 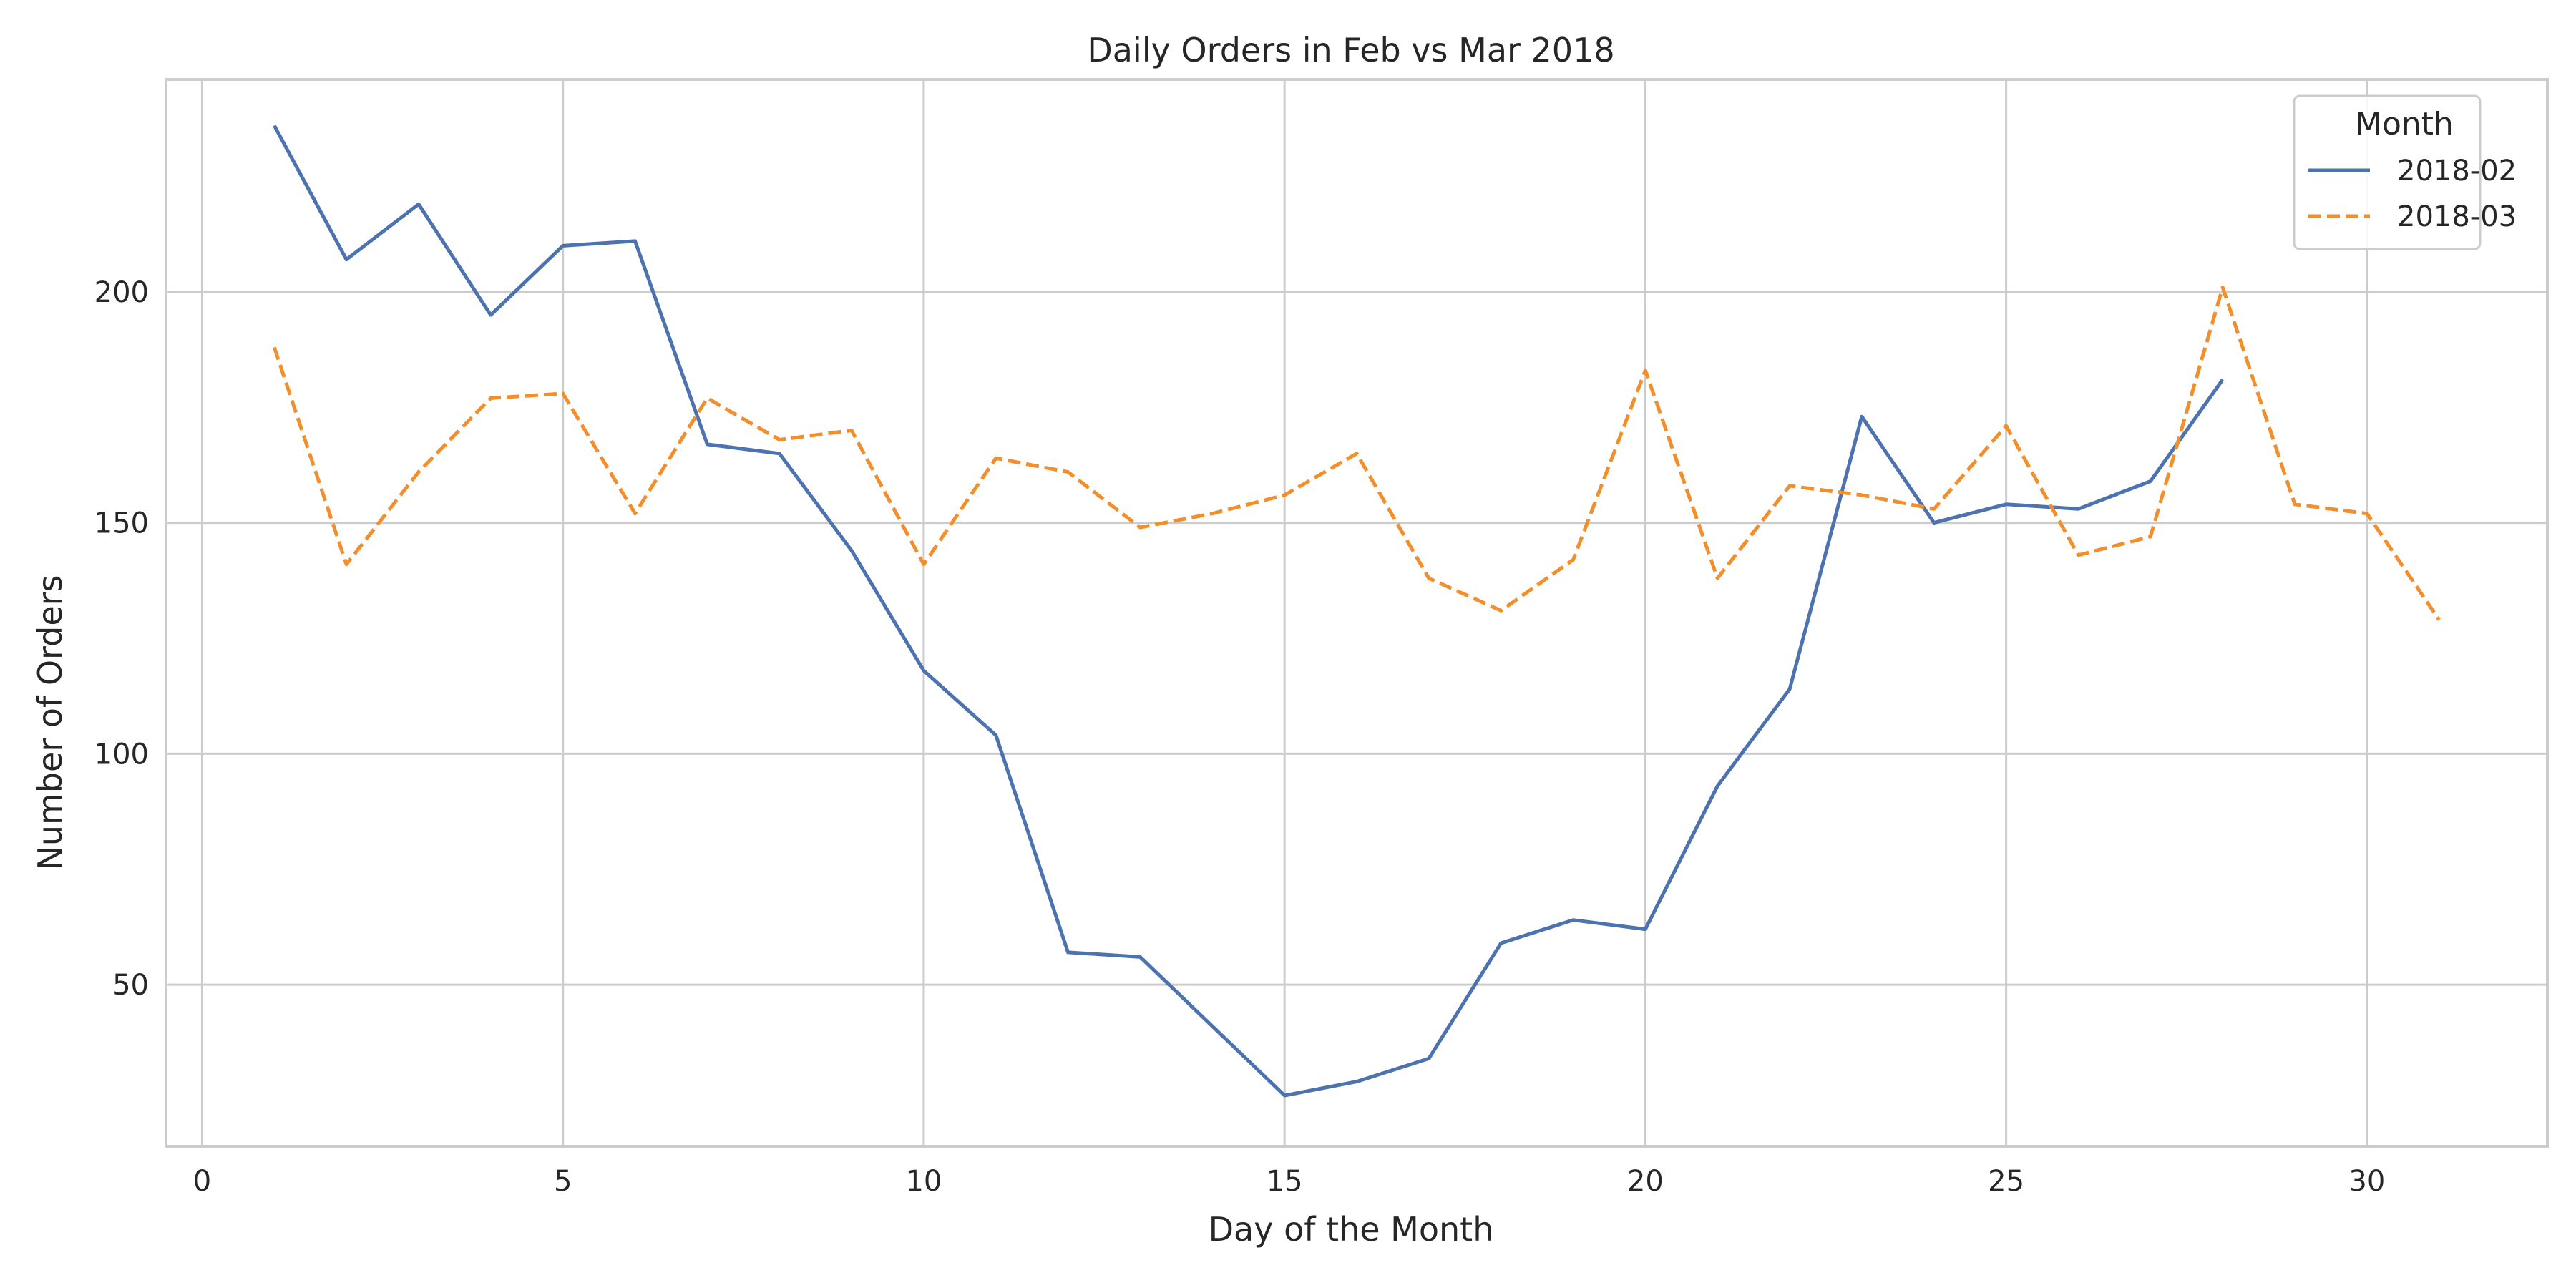 What do you see at coordinates (202, 1181) in the screenshot?
I see `x-tick-label: 0` at bounding box center [202, 1181].